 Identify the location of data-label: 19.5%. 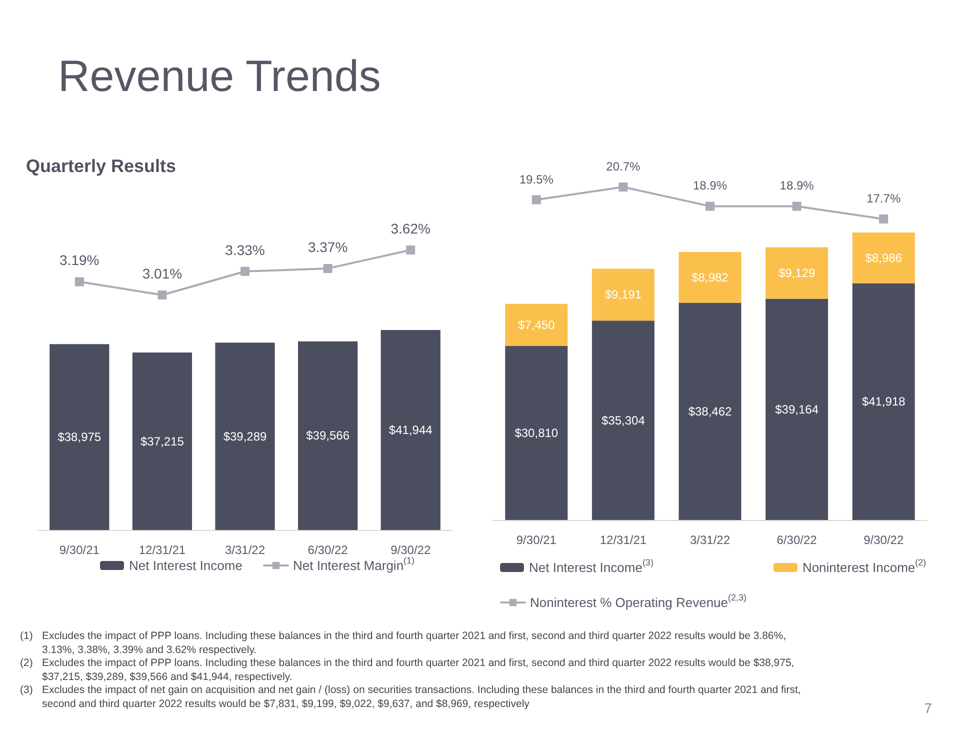
(536, 179).